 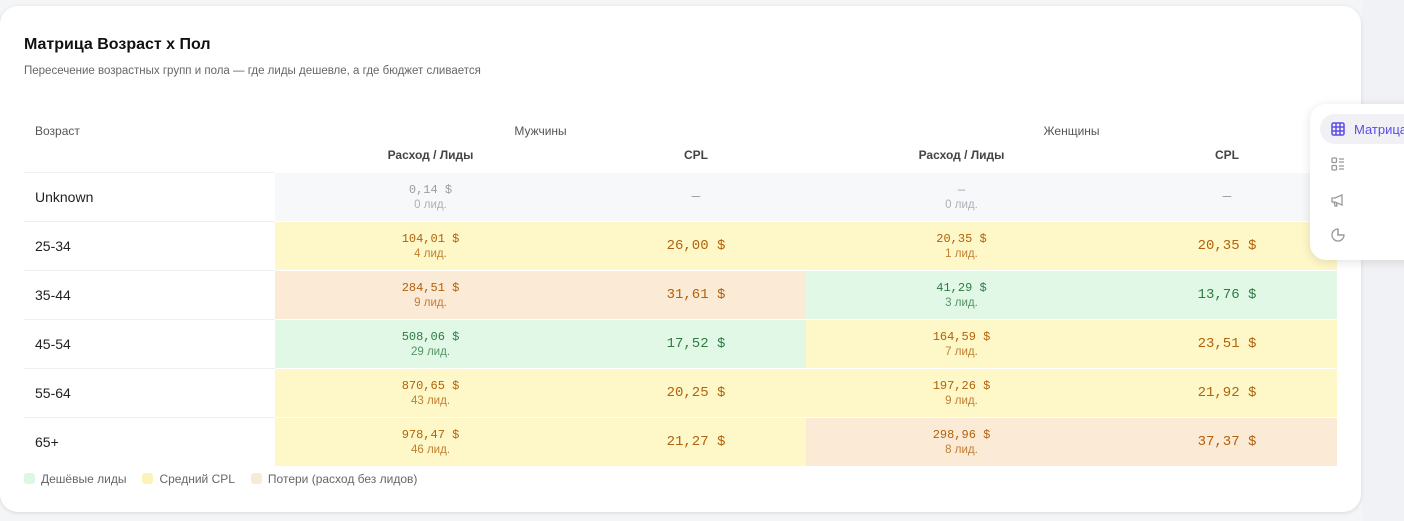 I want to click on men-spend-cell: 508,06 $29 лид., so click(x=430, y=343).